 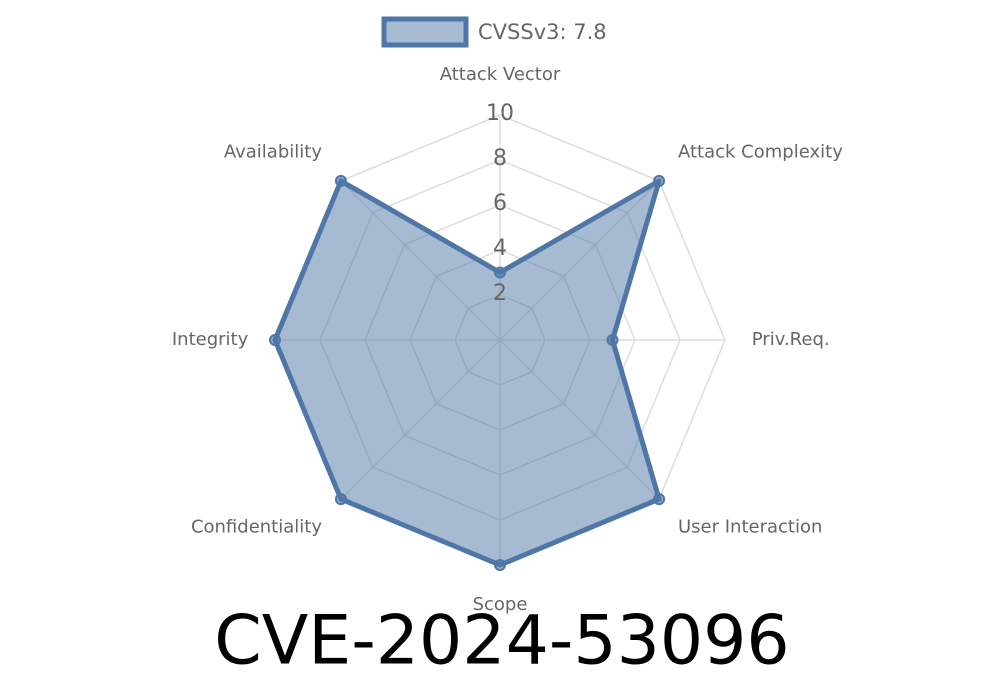 What do you see at coordinates (500, 293) in the screenshot?
I see `r-tick-label: 2` at bounding box center [500, 293].